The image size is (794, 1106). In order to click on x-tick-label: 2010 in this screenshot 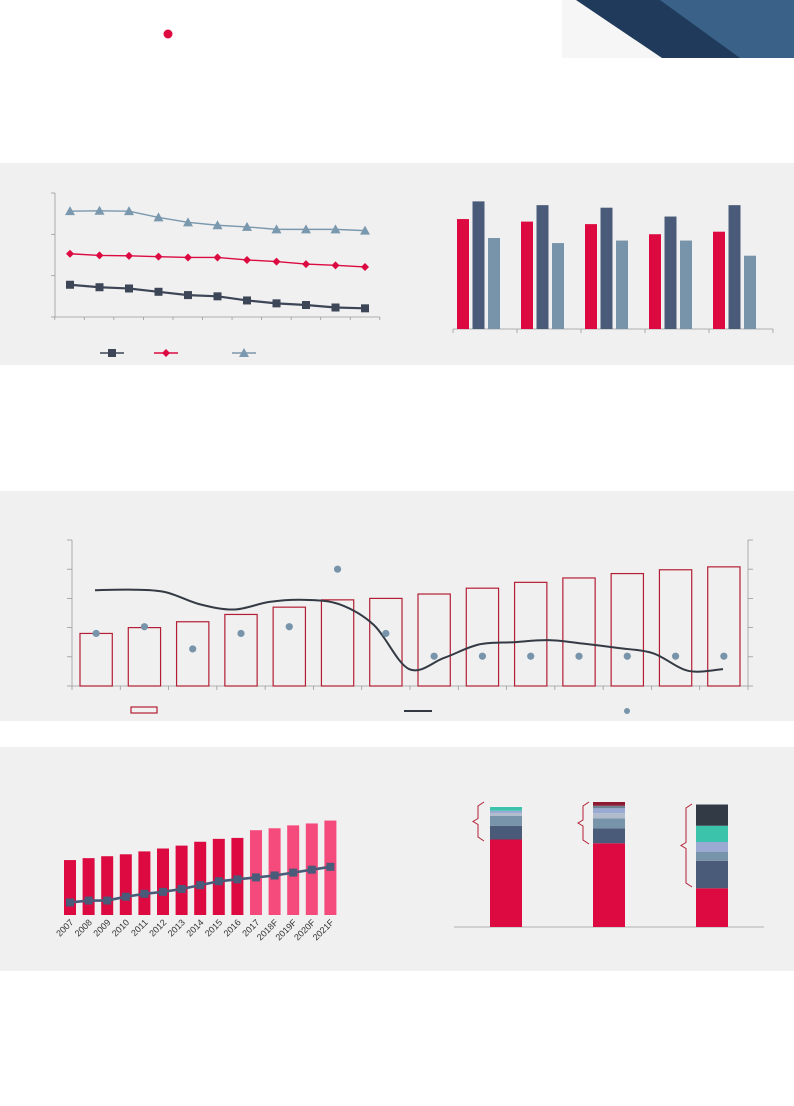, I will do `click(120, 927)`.